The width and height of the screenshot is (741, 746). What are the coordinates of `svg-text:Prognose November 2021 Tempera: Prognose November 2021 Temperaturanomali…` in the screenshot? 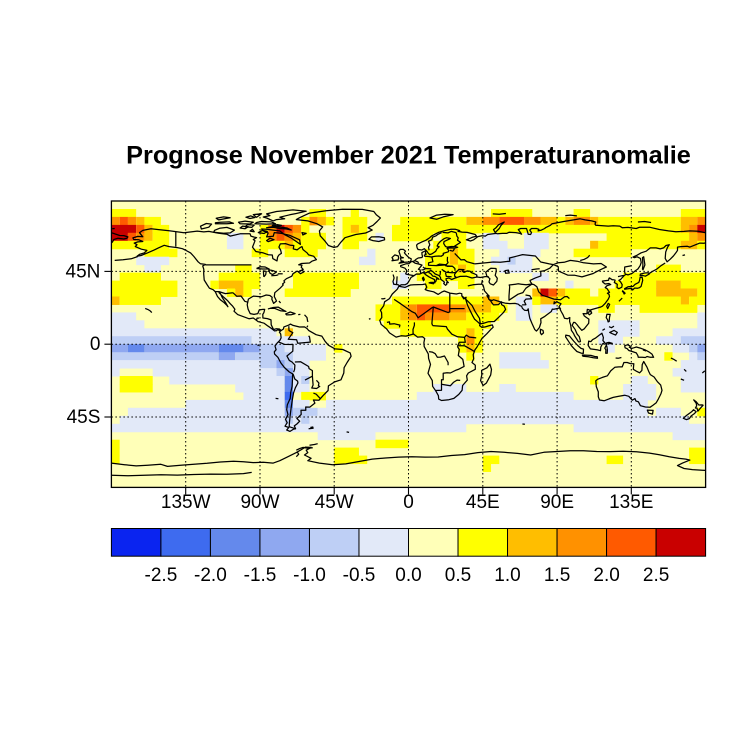 It's located at (408, 156).